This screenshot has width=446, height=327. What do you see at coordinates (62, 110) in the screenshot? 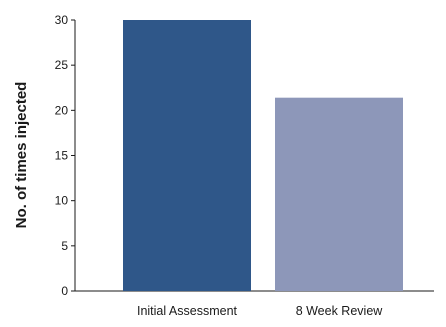
I see `y-tick-label: 20` at bounding box center [62, 110].